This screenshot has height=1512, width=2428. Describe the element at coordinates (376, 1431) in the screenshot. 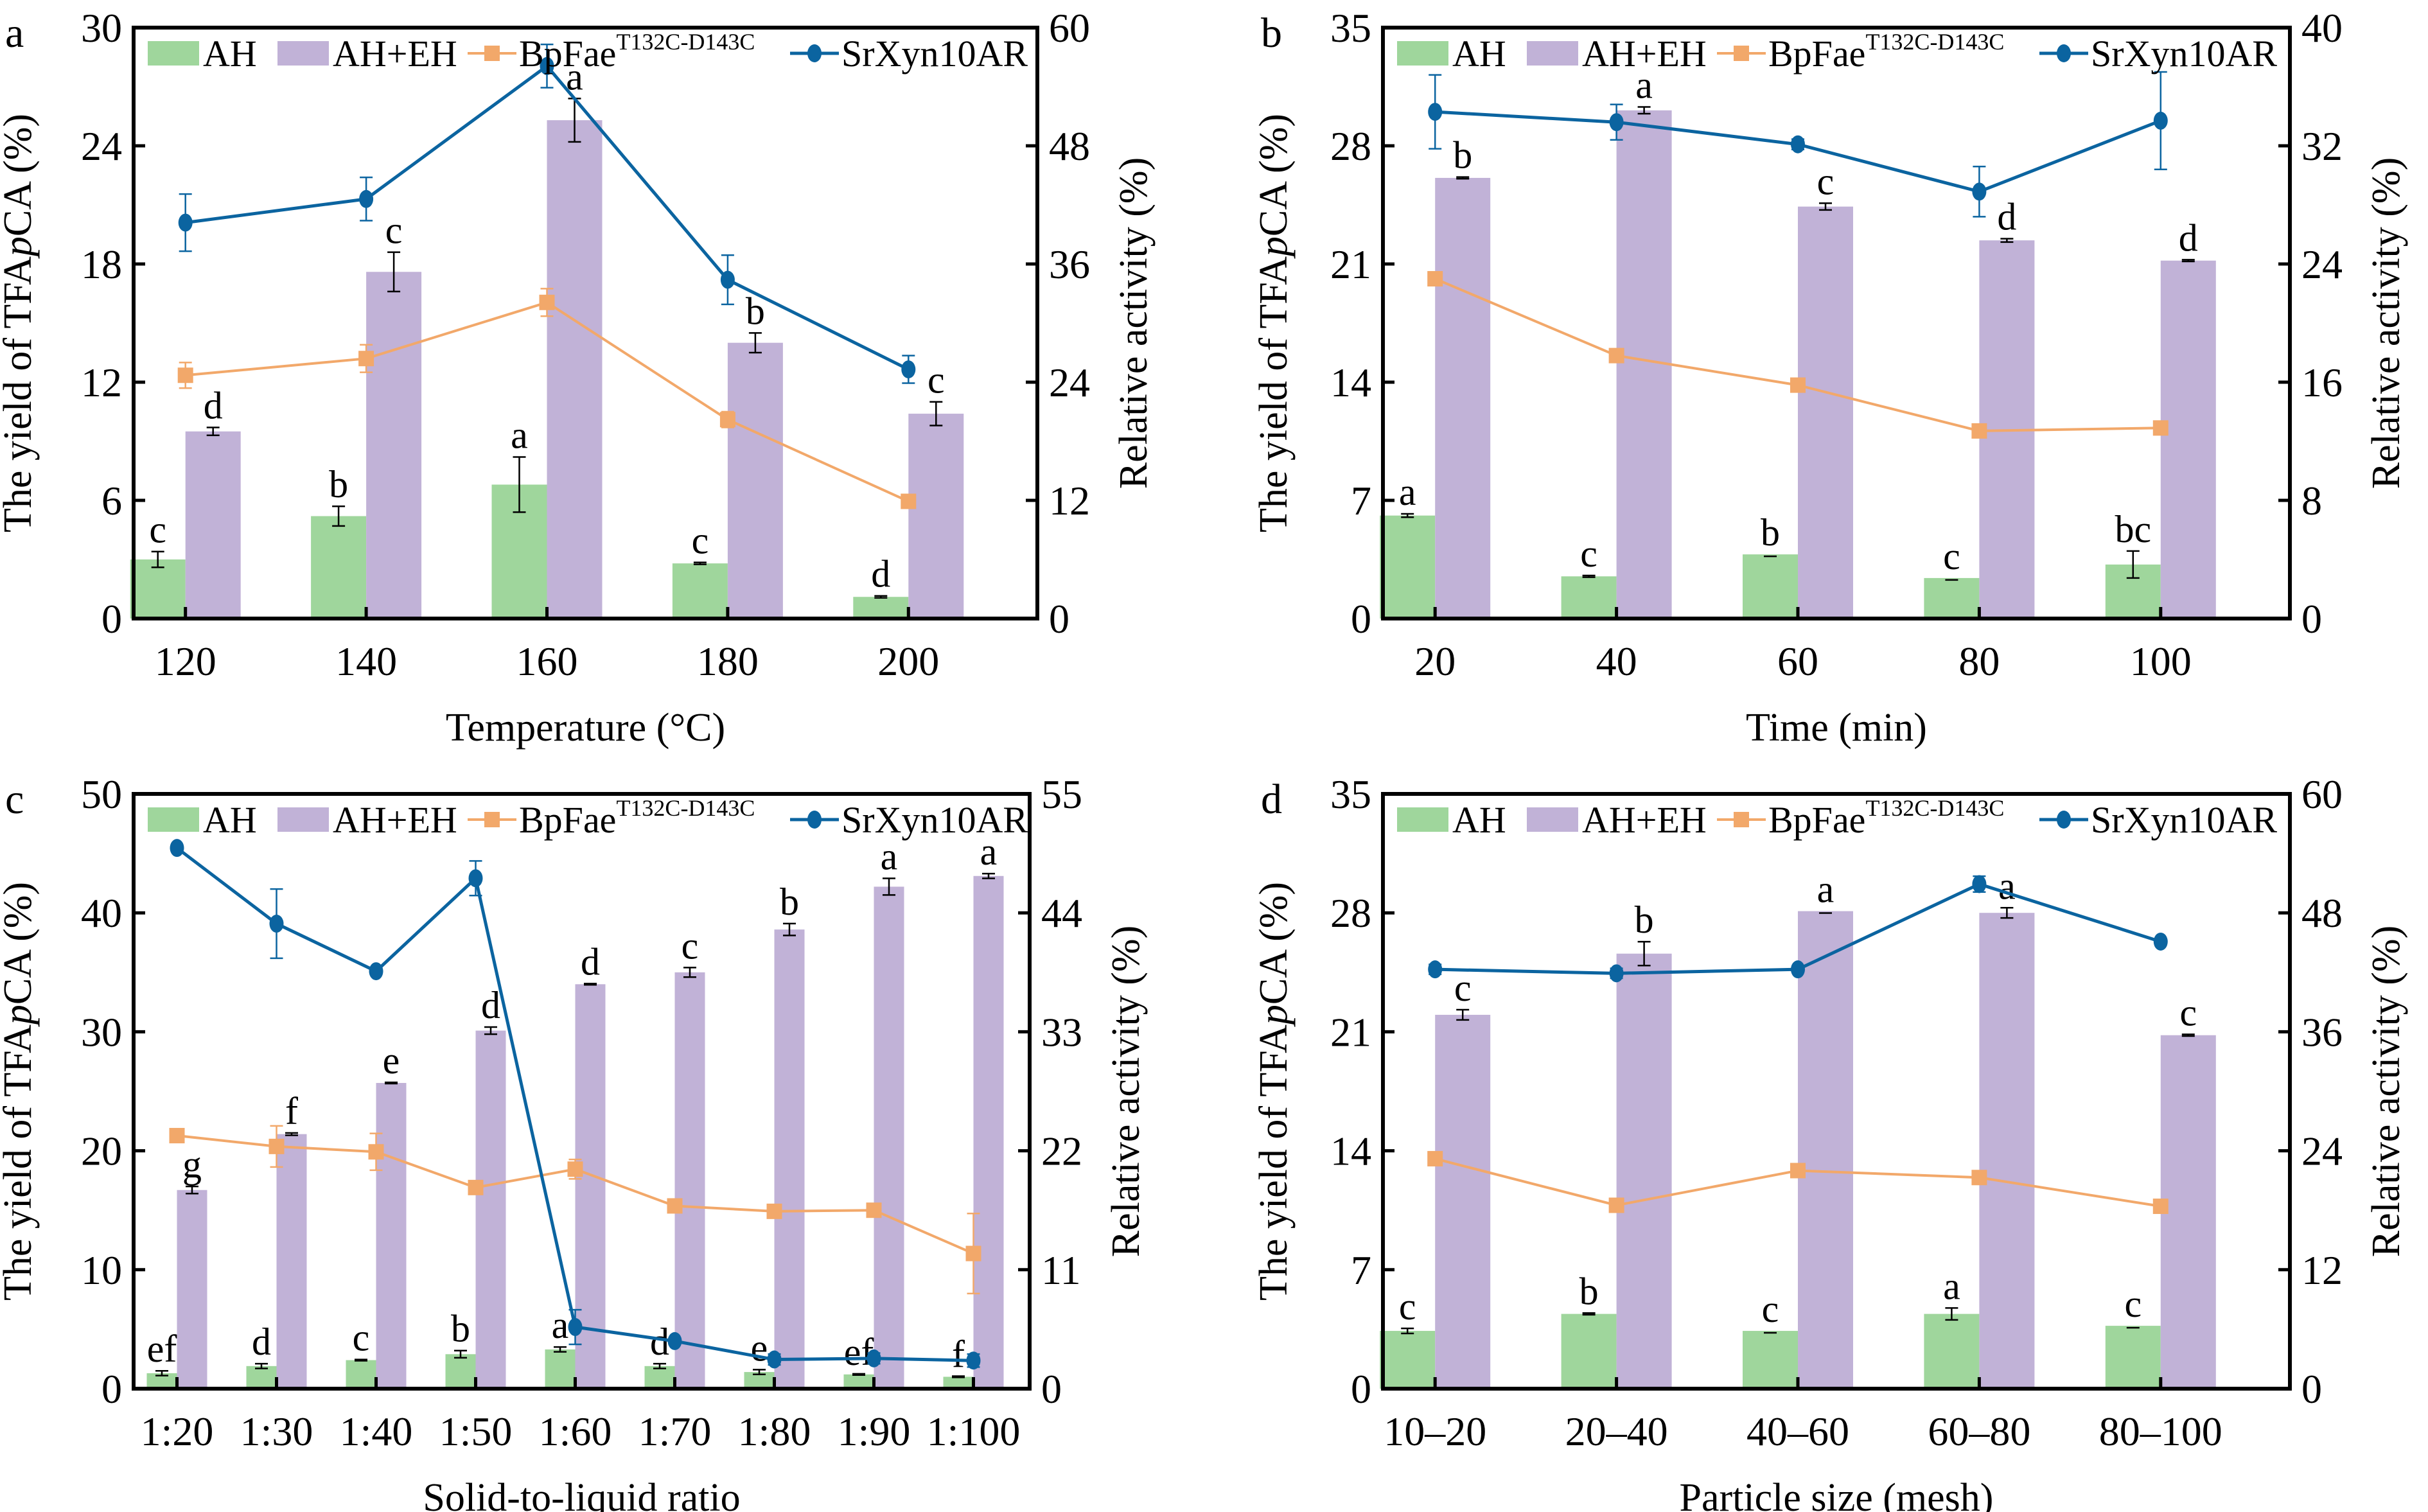

I see `x-tick-label: 1:40` at that location.